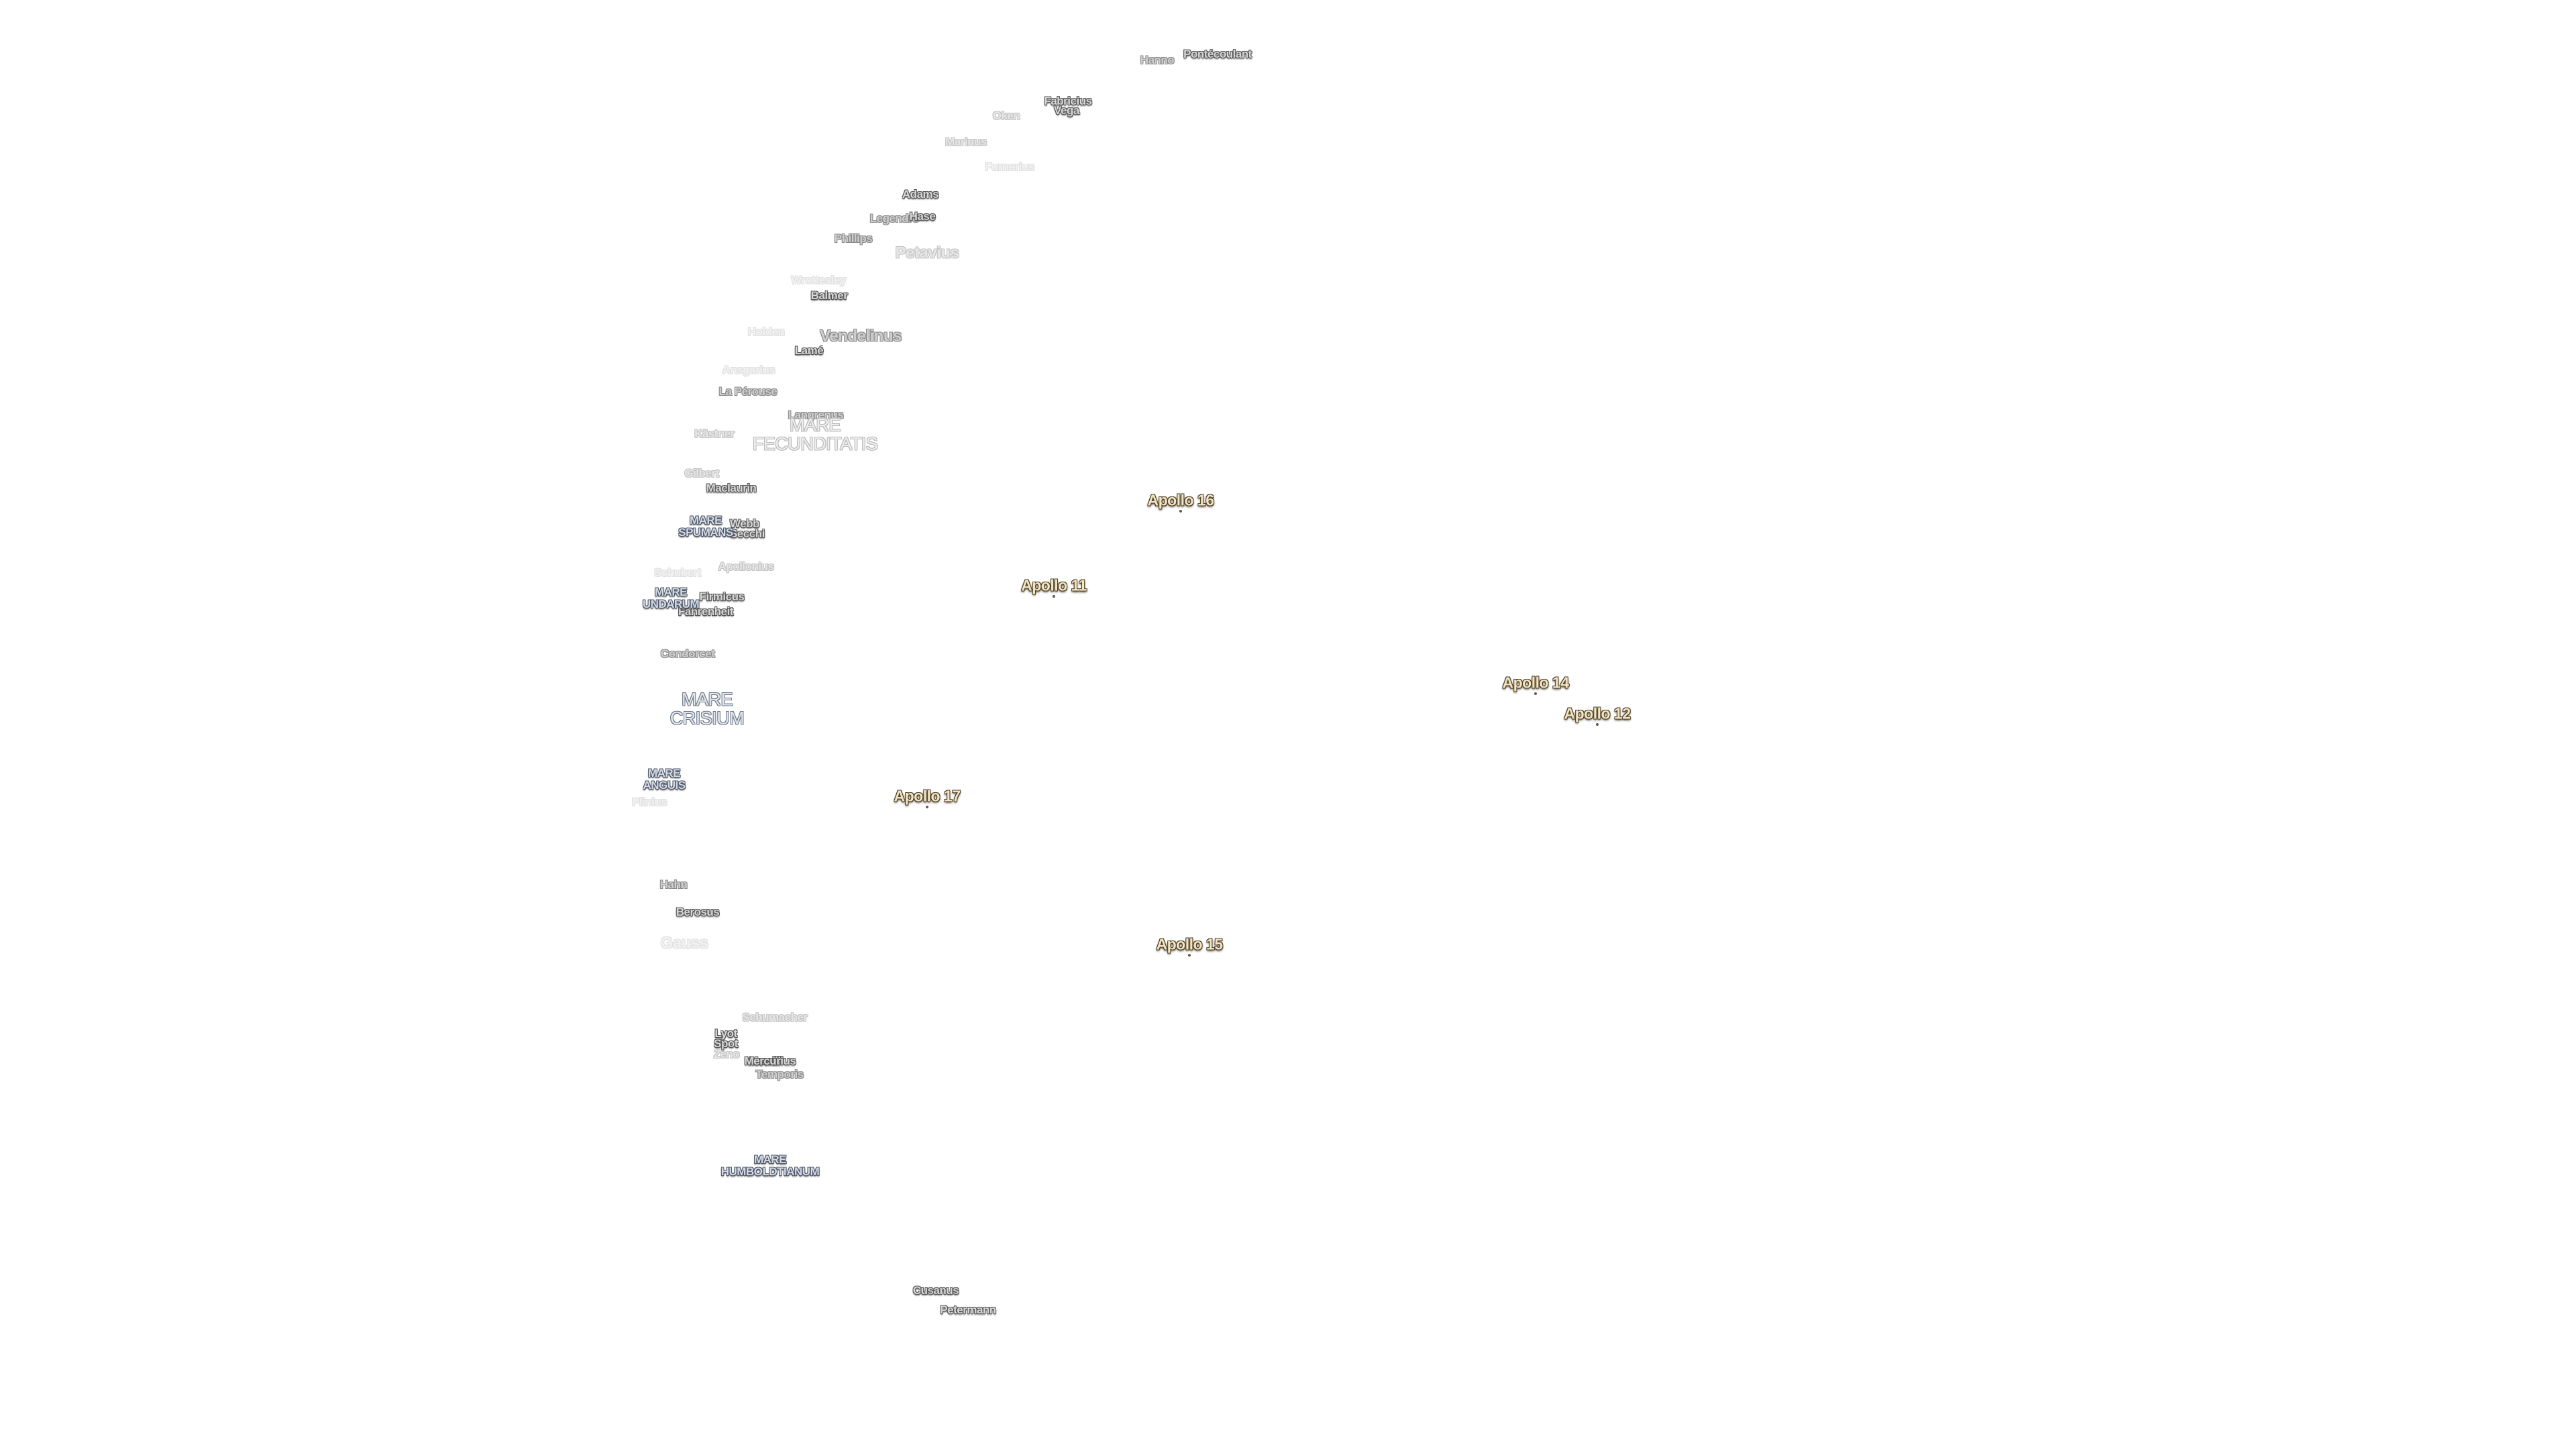 This screenshot has height=1449, width=2576. Describe the element at coordinates (1157, 60) in the screenshot. I see `crater-label: Hanno` at that location.